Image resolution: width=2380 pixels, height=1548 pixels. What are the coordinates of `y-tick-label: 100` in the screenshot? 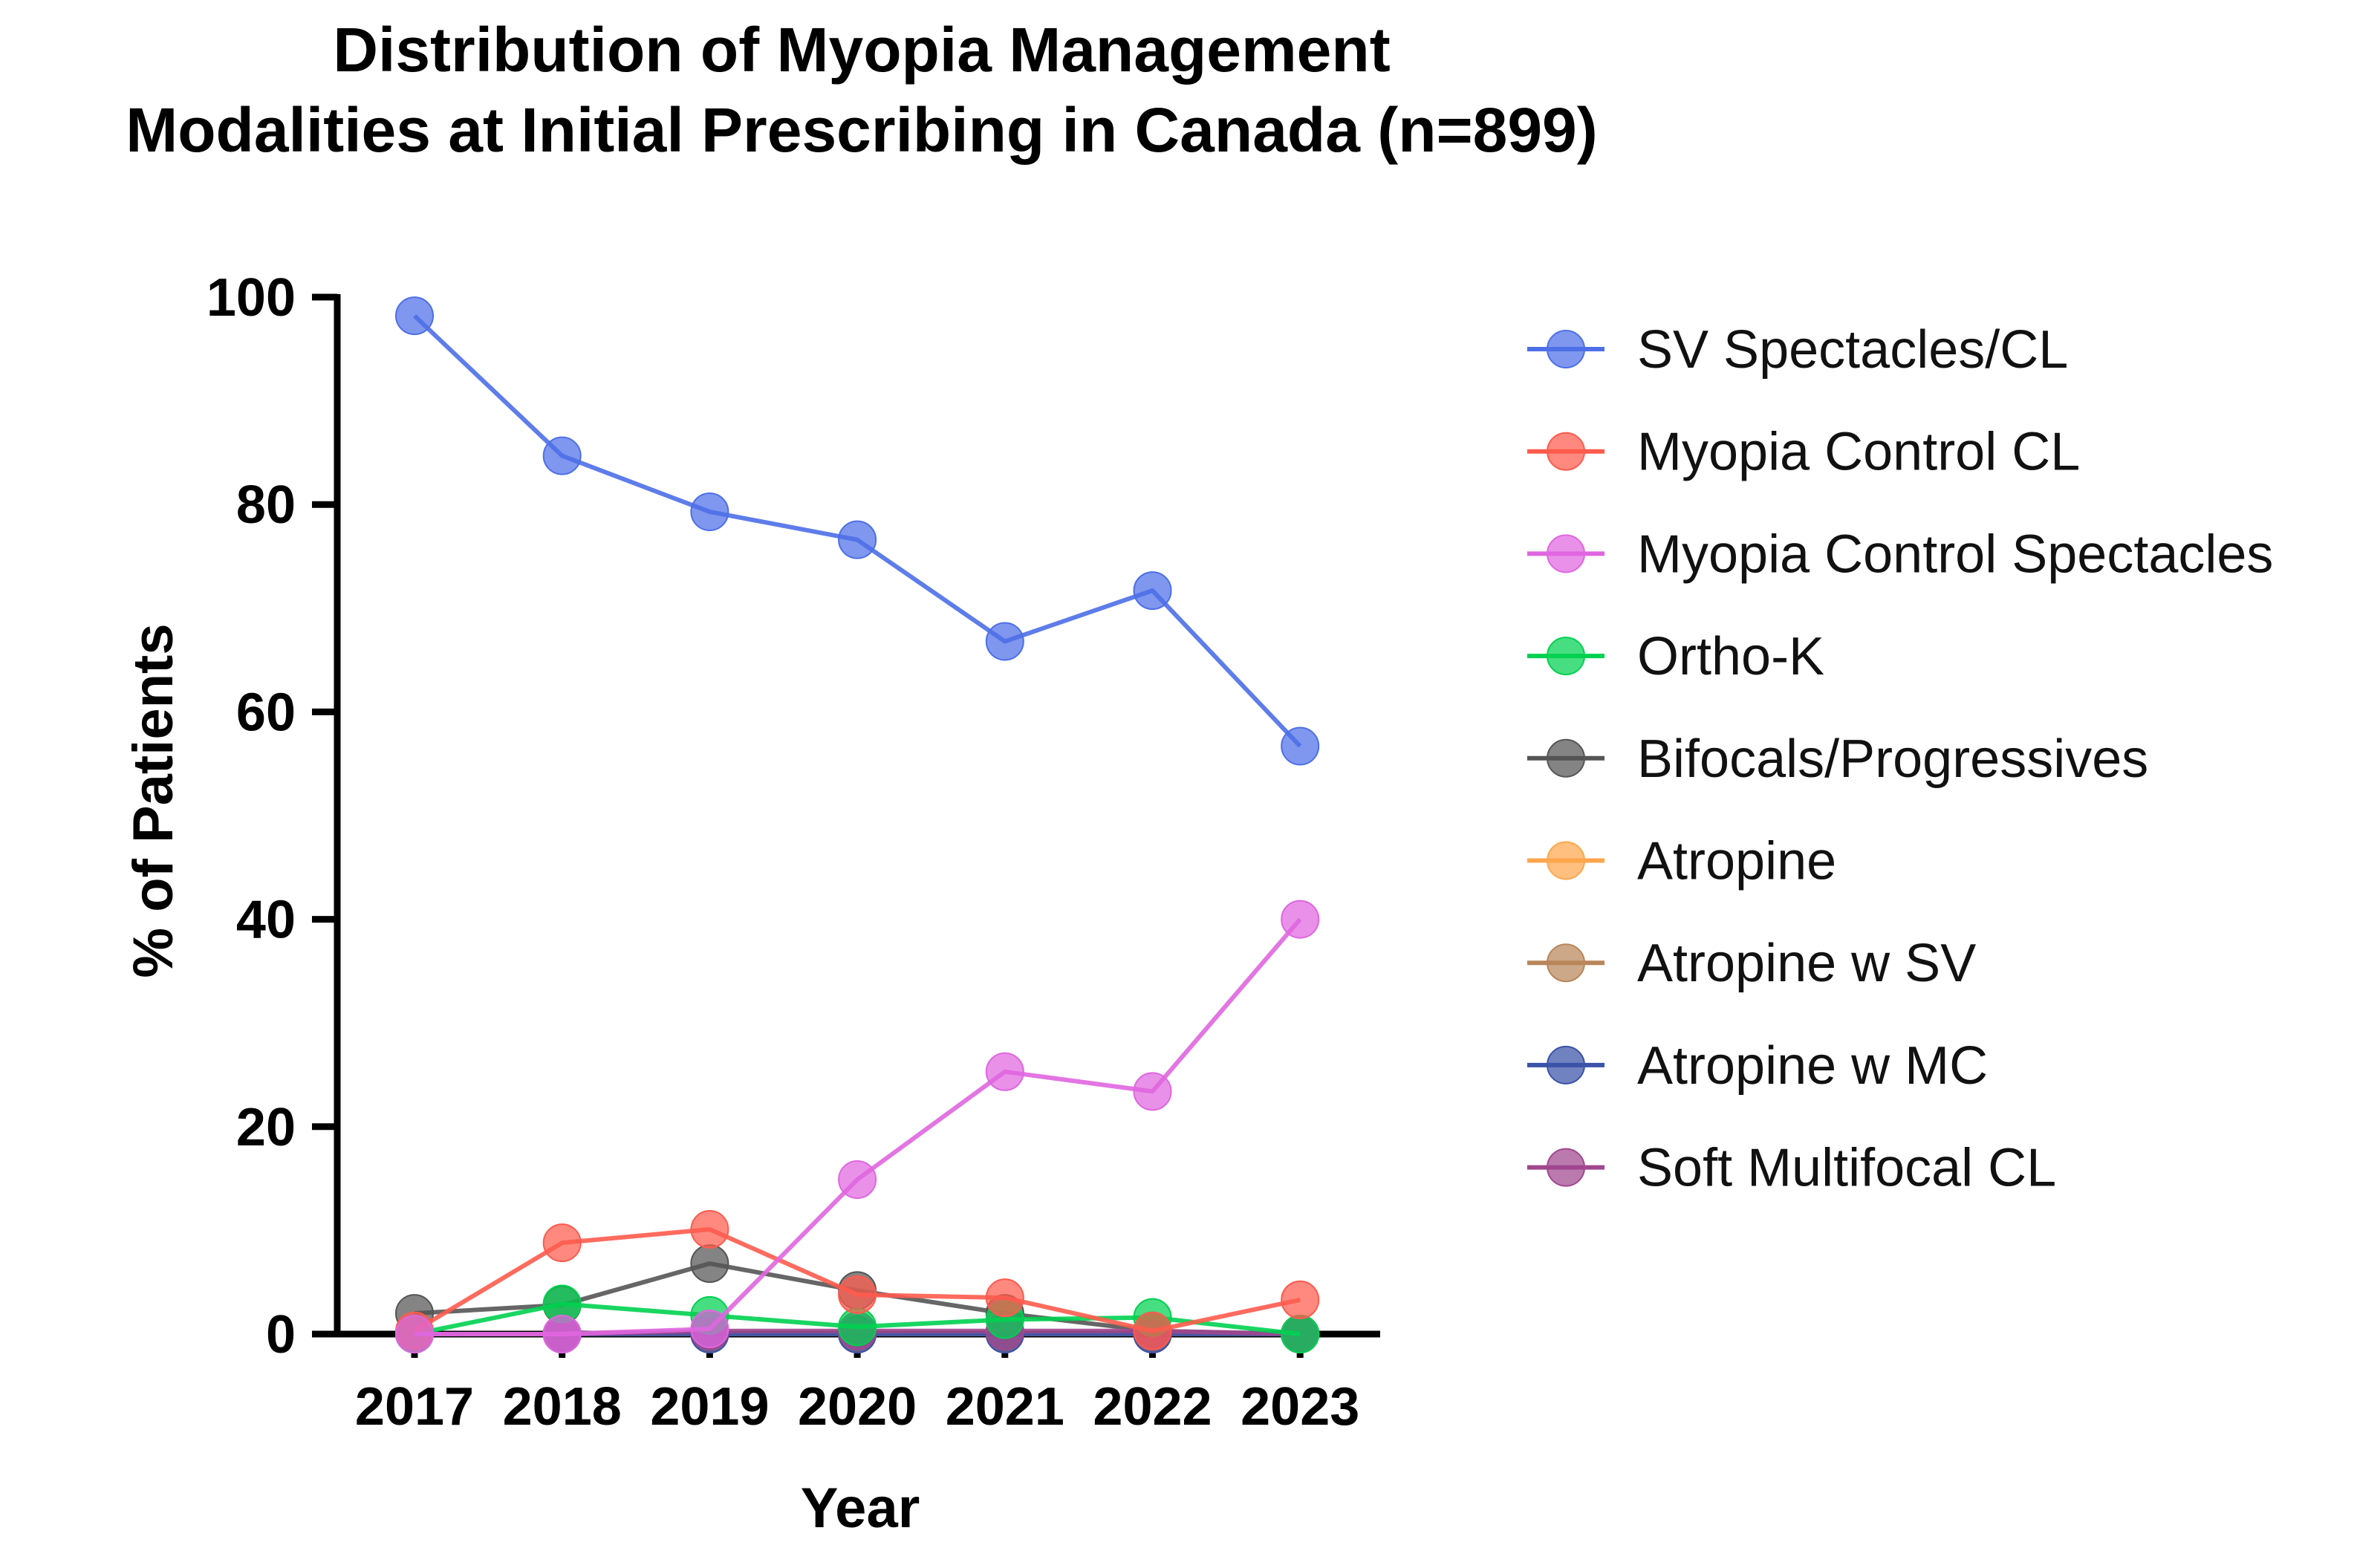 It's located at (252, 298).